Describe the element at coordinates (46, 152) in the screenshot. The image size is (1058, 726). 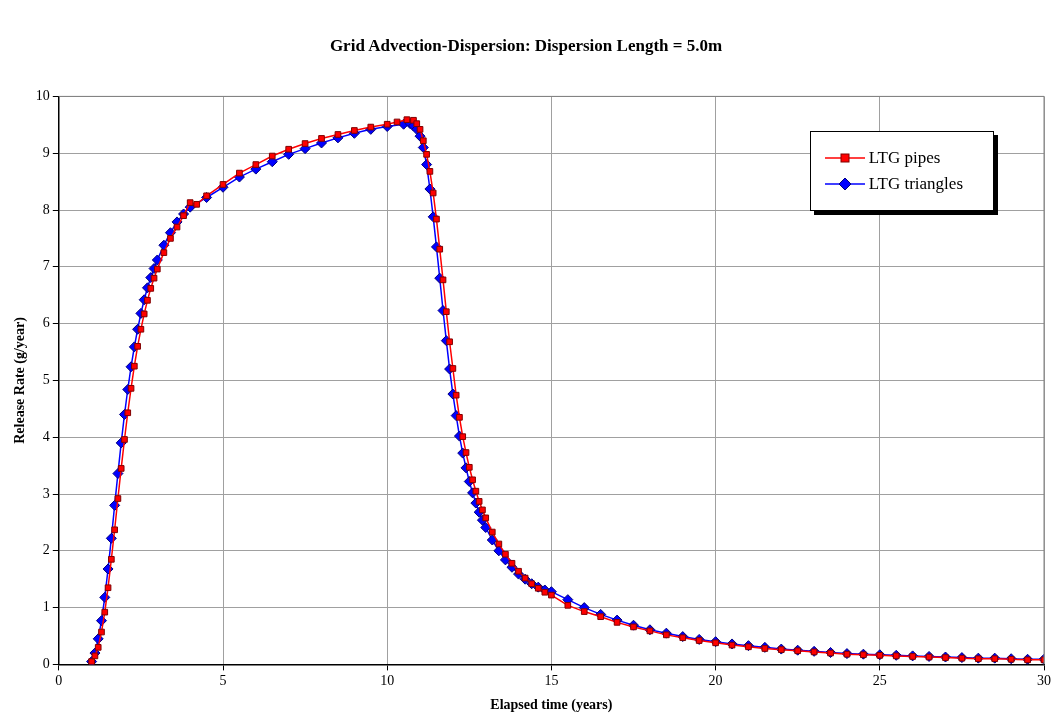
I see `y-tick-label: 9` at that location.